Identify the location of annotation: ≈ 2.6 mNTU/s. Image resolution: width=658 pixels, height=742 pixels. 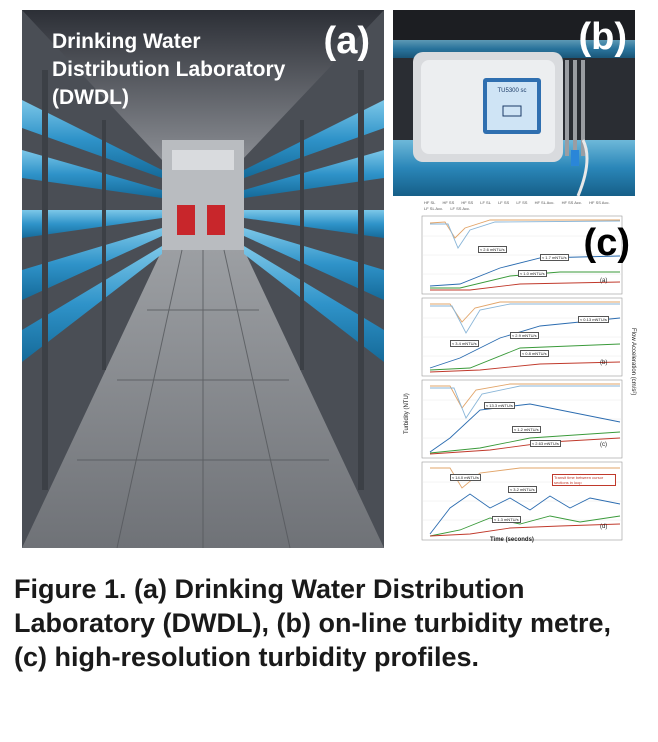
(492, 249).